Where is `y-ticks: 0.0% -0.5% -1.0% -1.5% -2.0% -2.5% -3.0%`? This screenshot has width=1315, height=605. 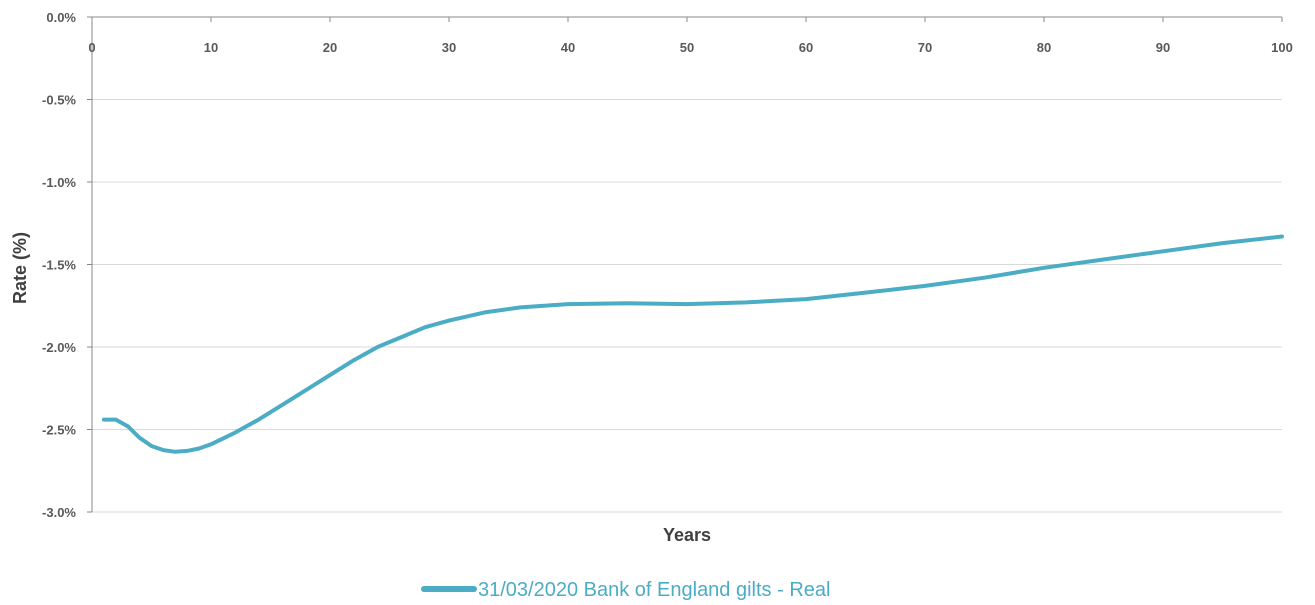 y-ticks: 0.0% -0.5% -1.0% -1.5% -2.0% -2.5% -3.0% is located at coordinates (67, 265).